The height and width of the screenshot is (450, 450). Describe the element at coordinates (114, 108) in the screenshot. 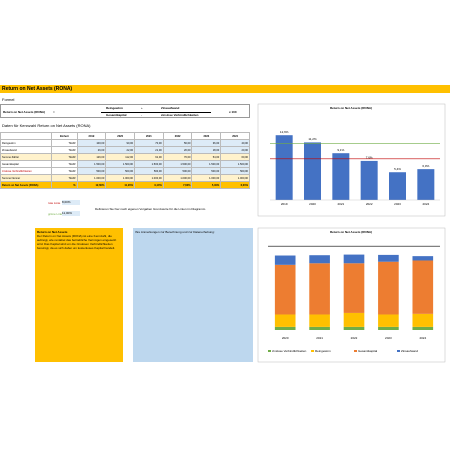

I see `formula-num1: Reingewinn` at that location.